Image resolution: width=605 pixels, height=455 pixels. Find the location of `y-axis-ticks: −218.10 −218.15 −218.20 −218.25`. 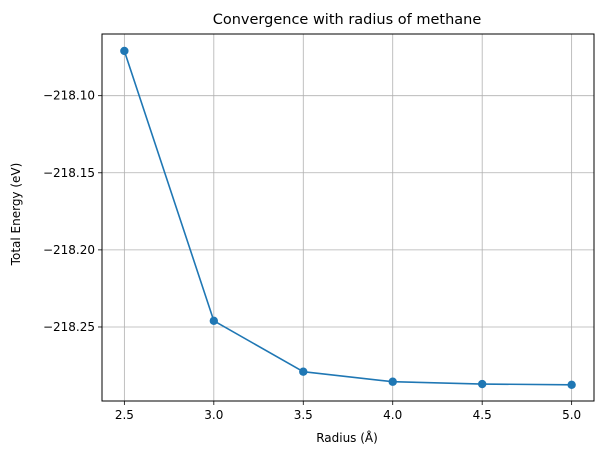

y-axis-ticks: −218.10 −218.15 −218.20 −218.25 is located at coordinates (72, 211).